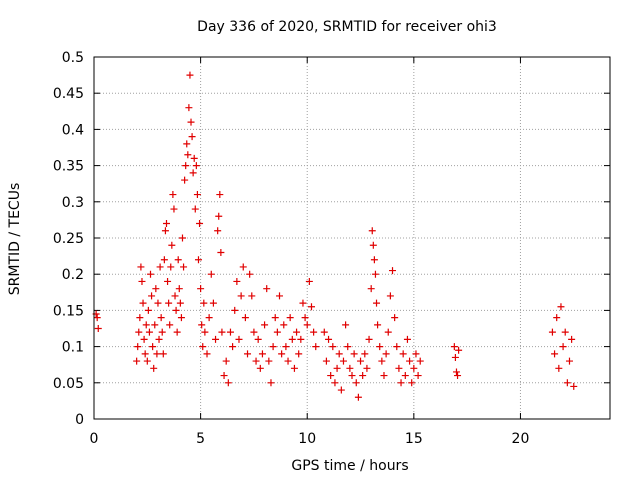 Image resolution: width=640 pixels, height=480 pixels. Describe the element at coordinates (68, 94) in the screenshot. I see `y-tick-label: 0.45` at that location.